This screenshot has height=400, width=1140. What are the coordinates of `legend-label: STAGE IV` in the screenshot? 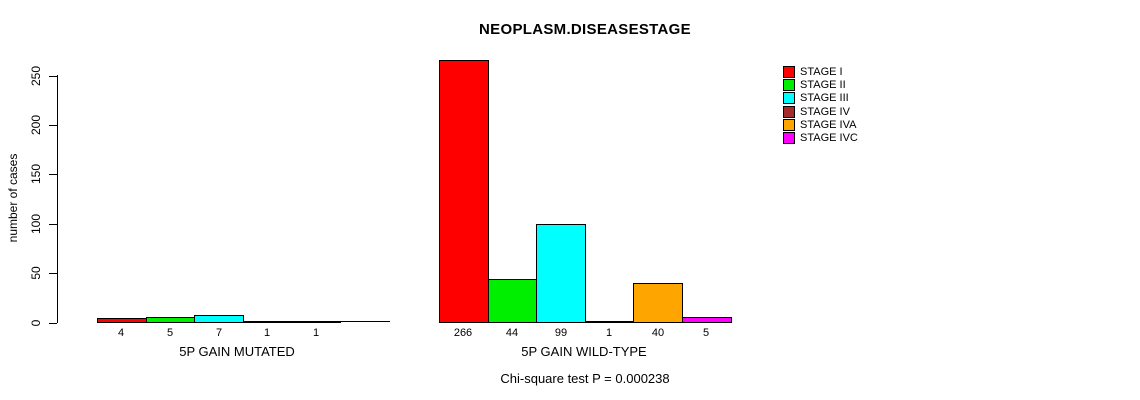 It's located at (825, 112).